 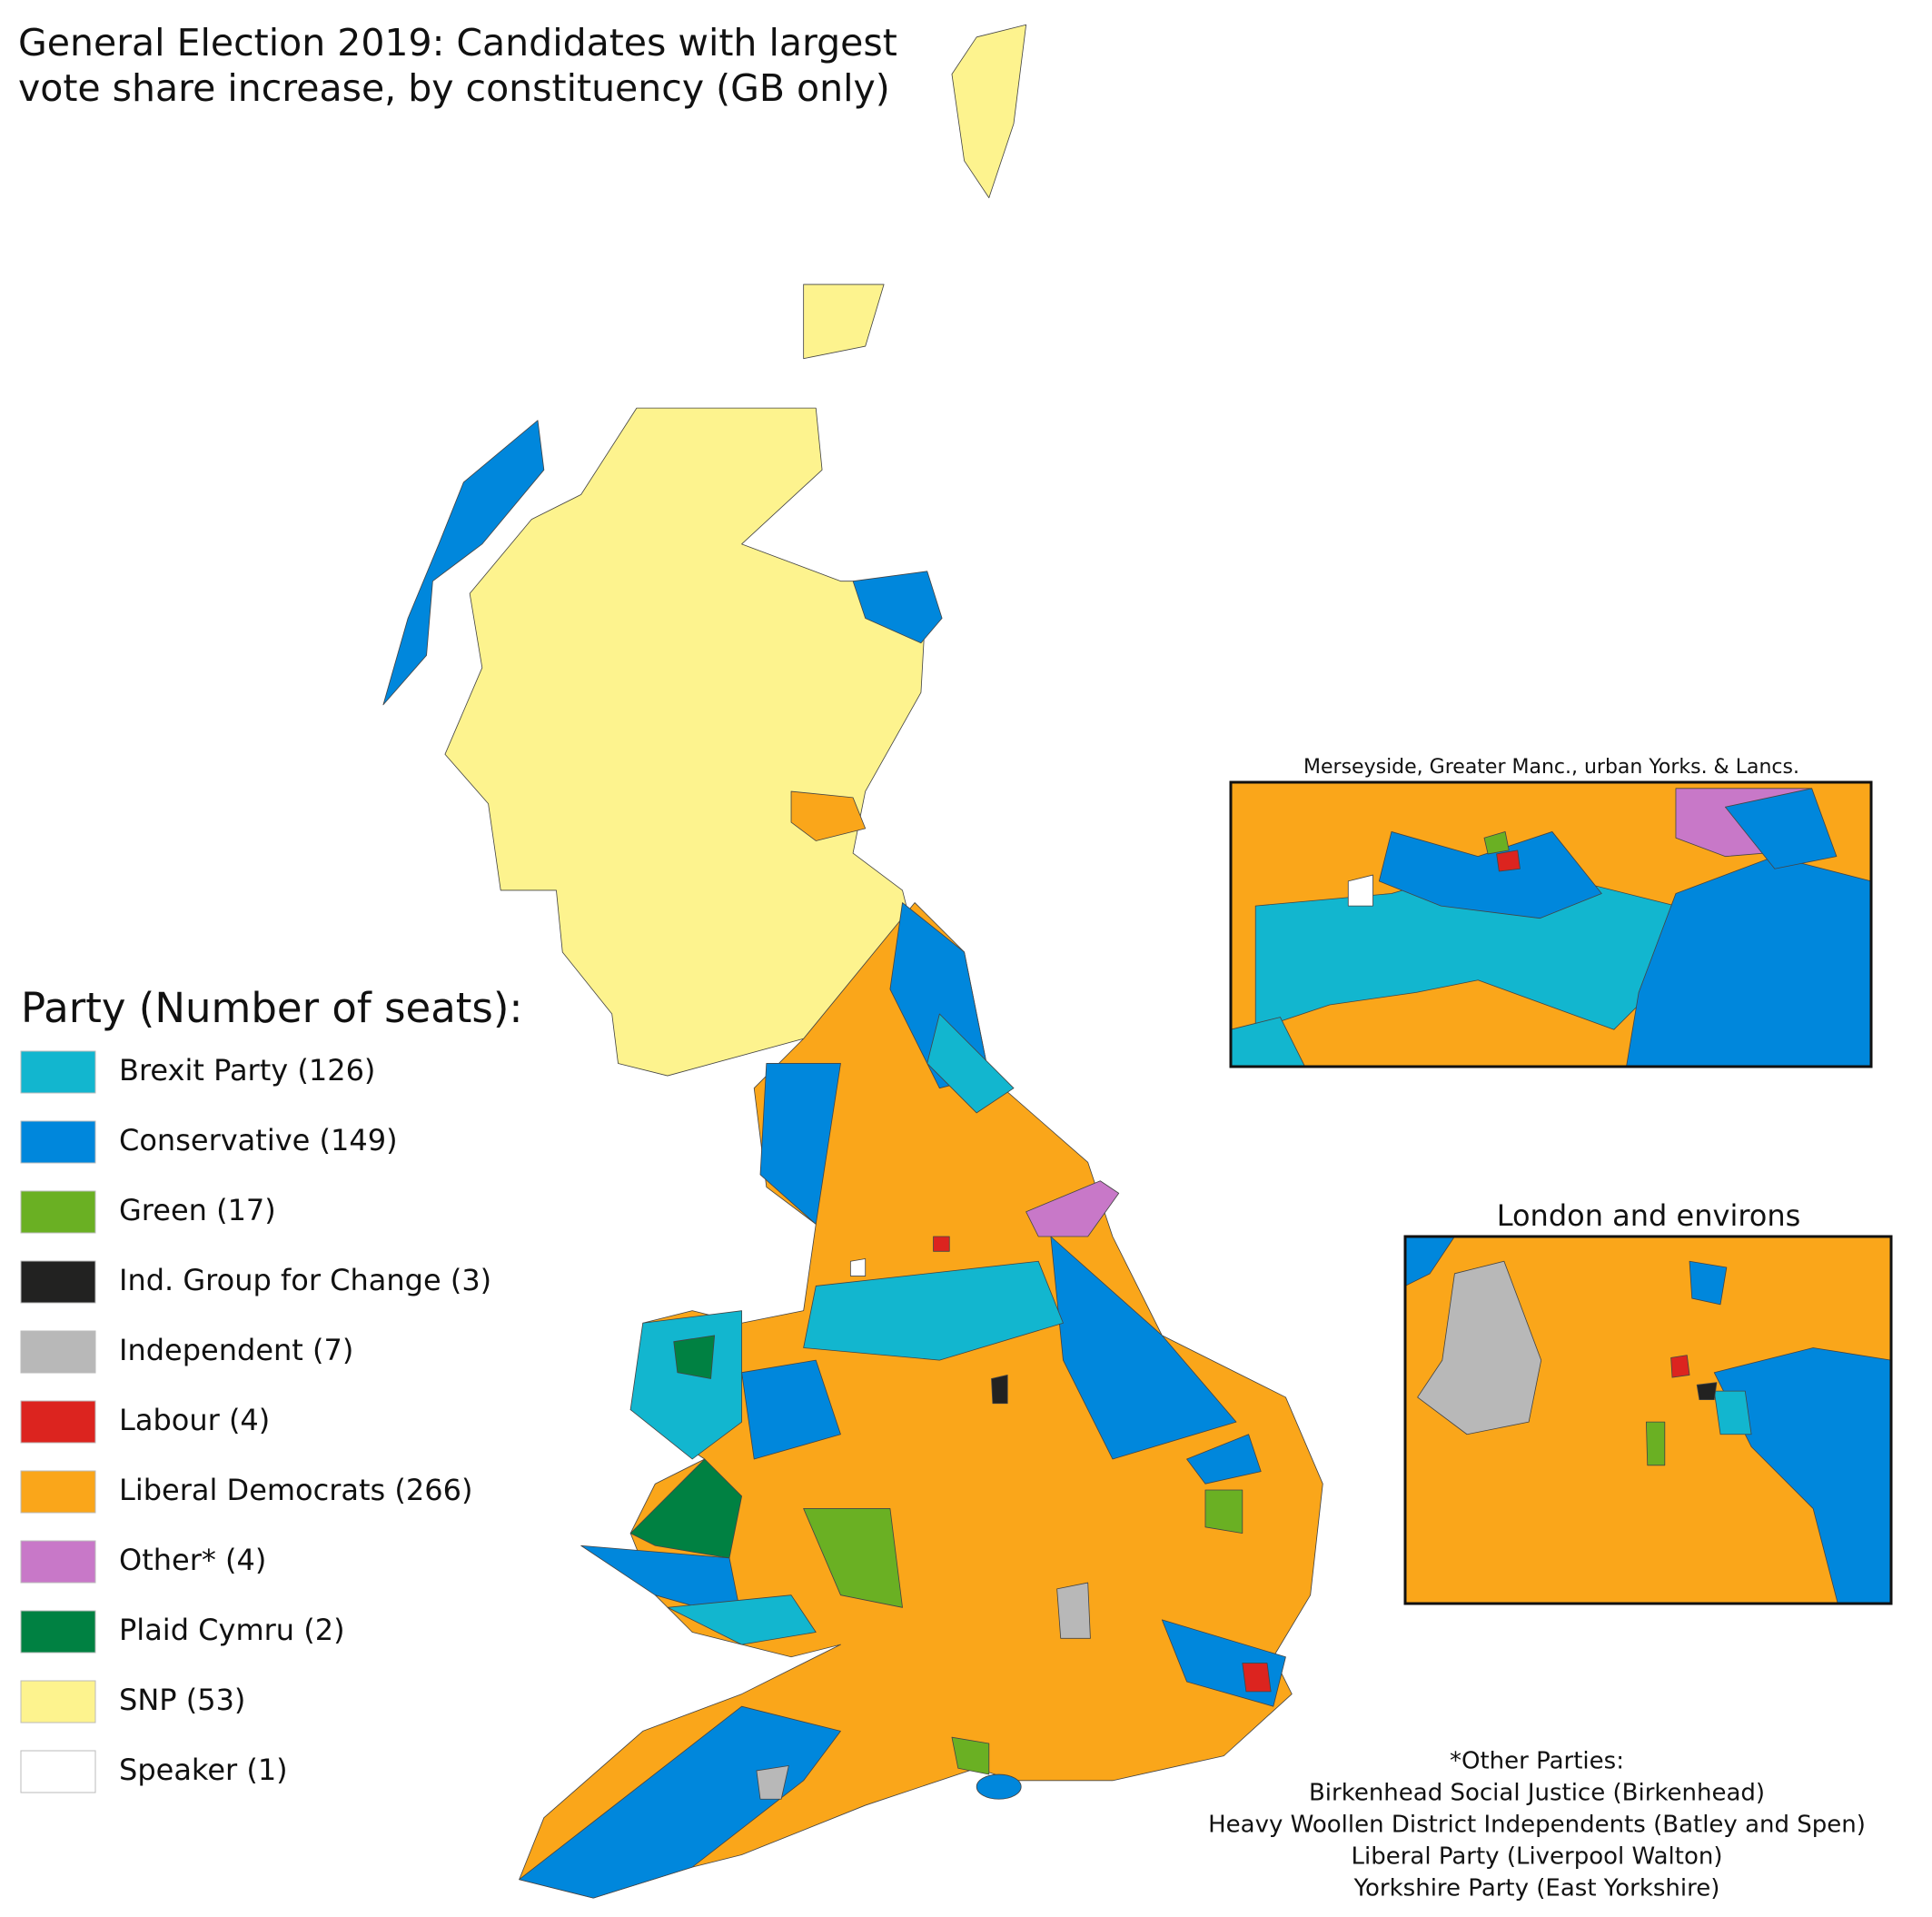 What do you see at coordinates (1537, 1857) in the screenshot?
I see `footnote-line: Liberal Party (Liverpool Walton)` at bounding box center [1537, 1857].